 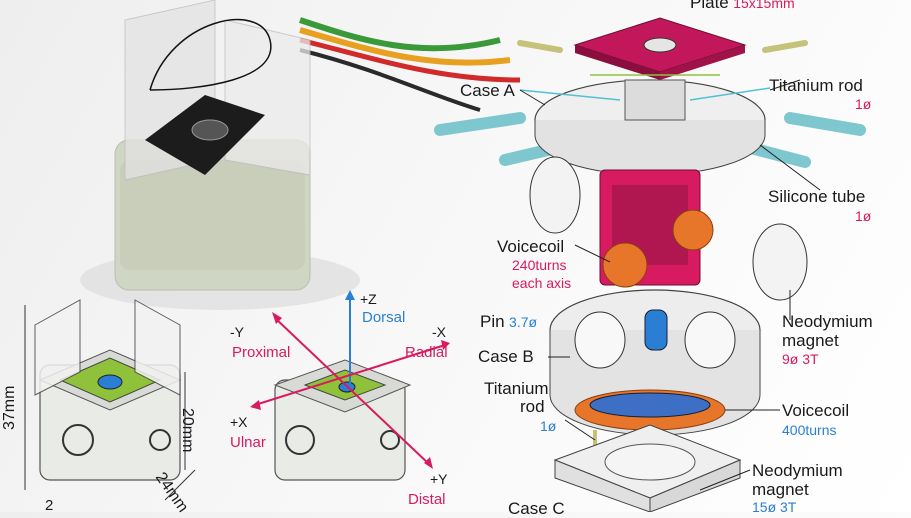 What do you see at coordinates (383, 317) in the screenshot?
I see `axis-z-name: Dorsal` at bounding box center [383, 317].